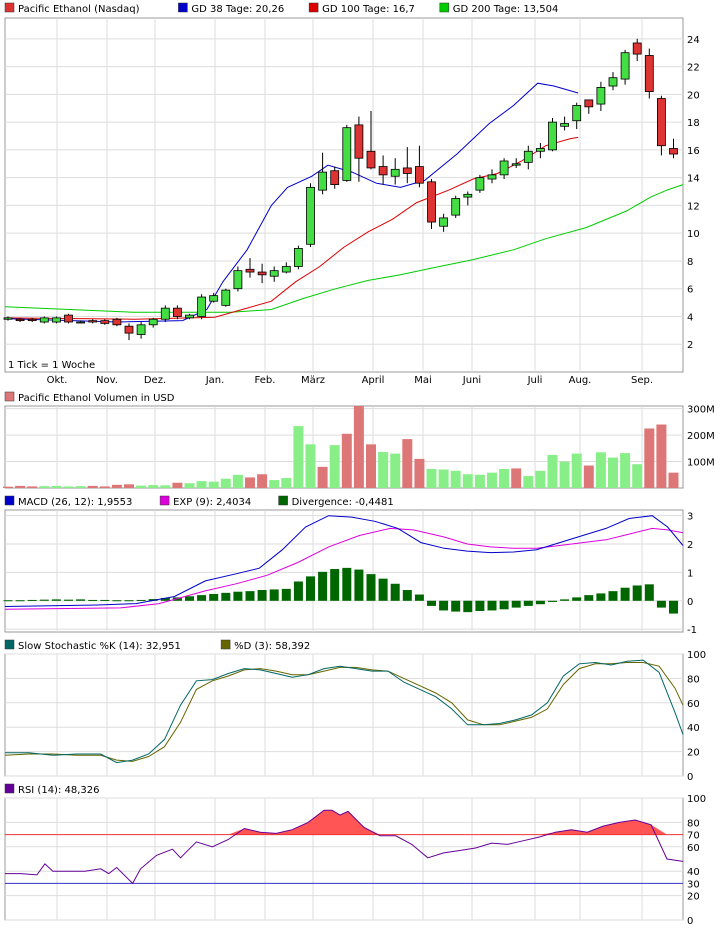  What do you see at coordinates (368, 9) in the screenshot?
I see `legend-label: GD 100 Tage: 16,7` at bounding box center [368, 9].